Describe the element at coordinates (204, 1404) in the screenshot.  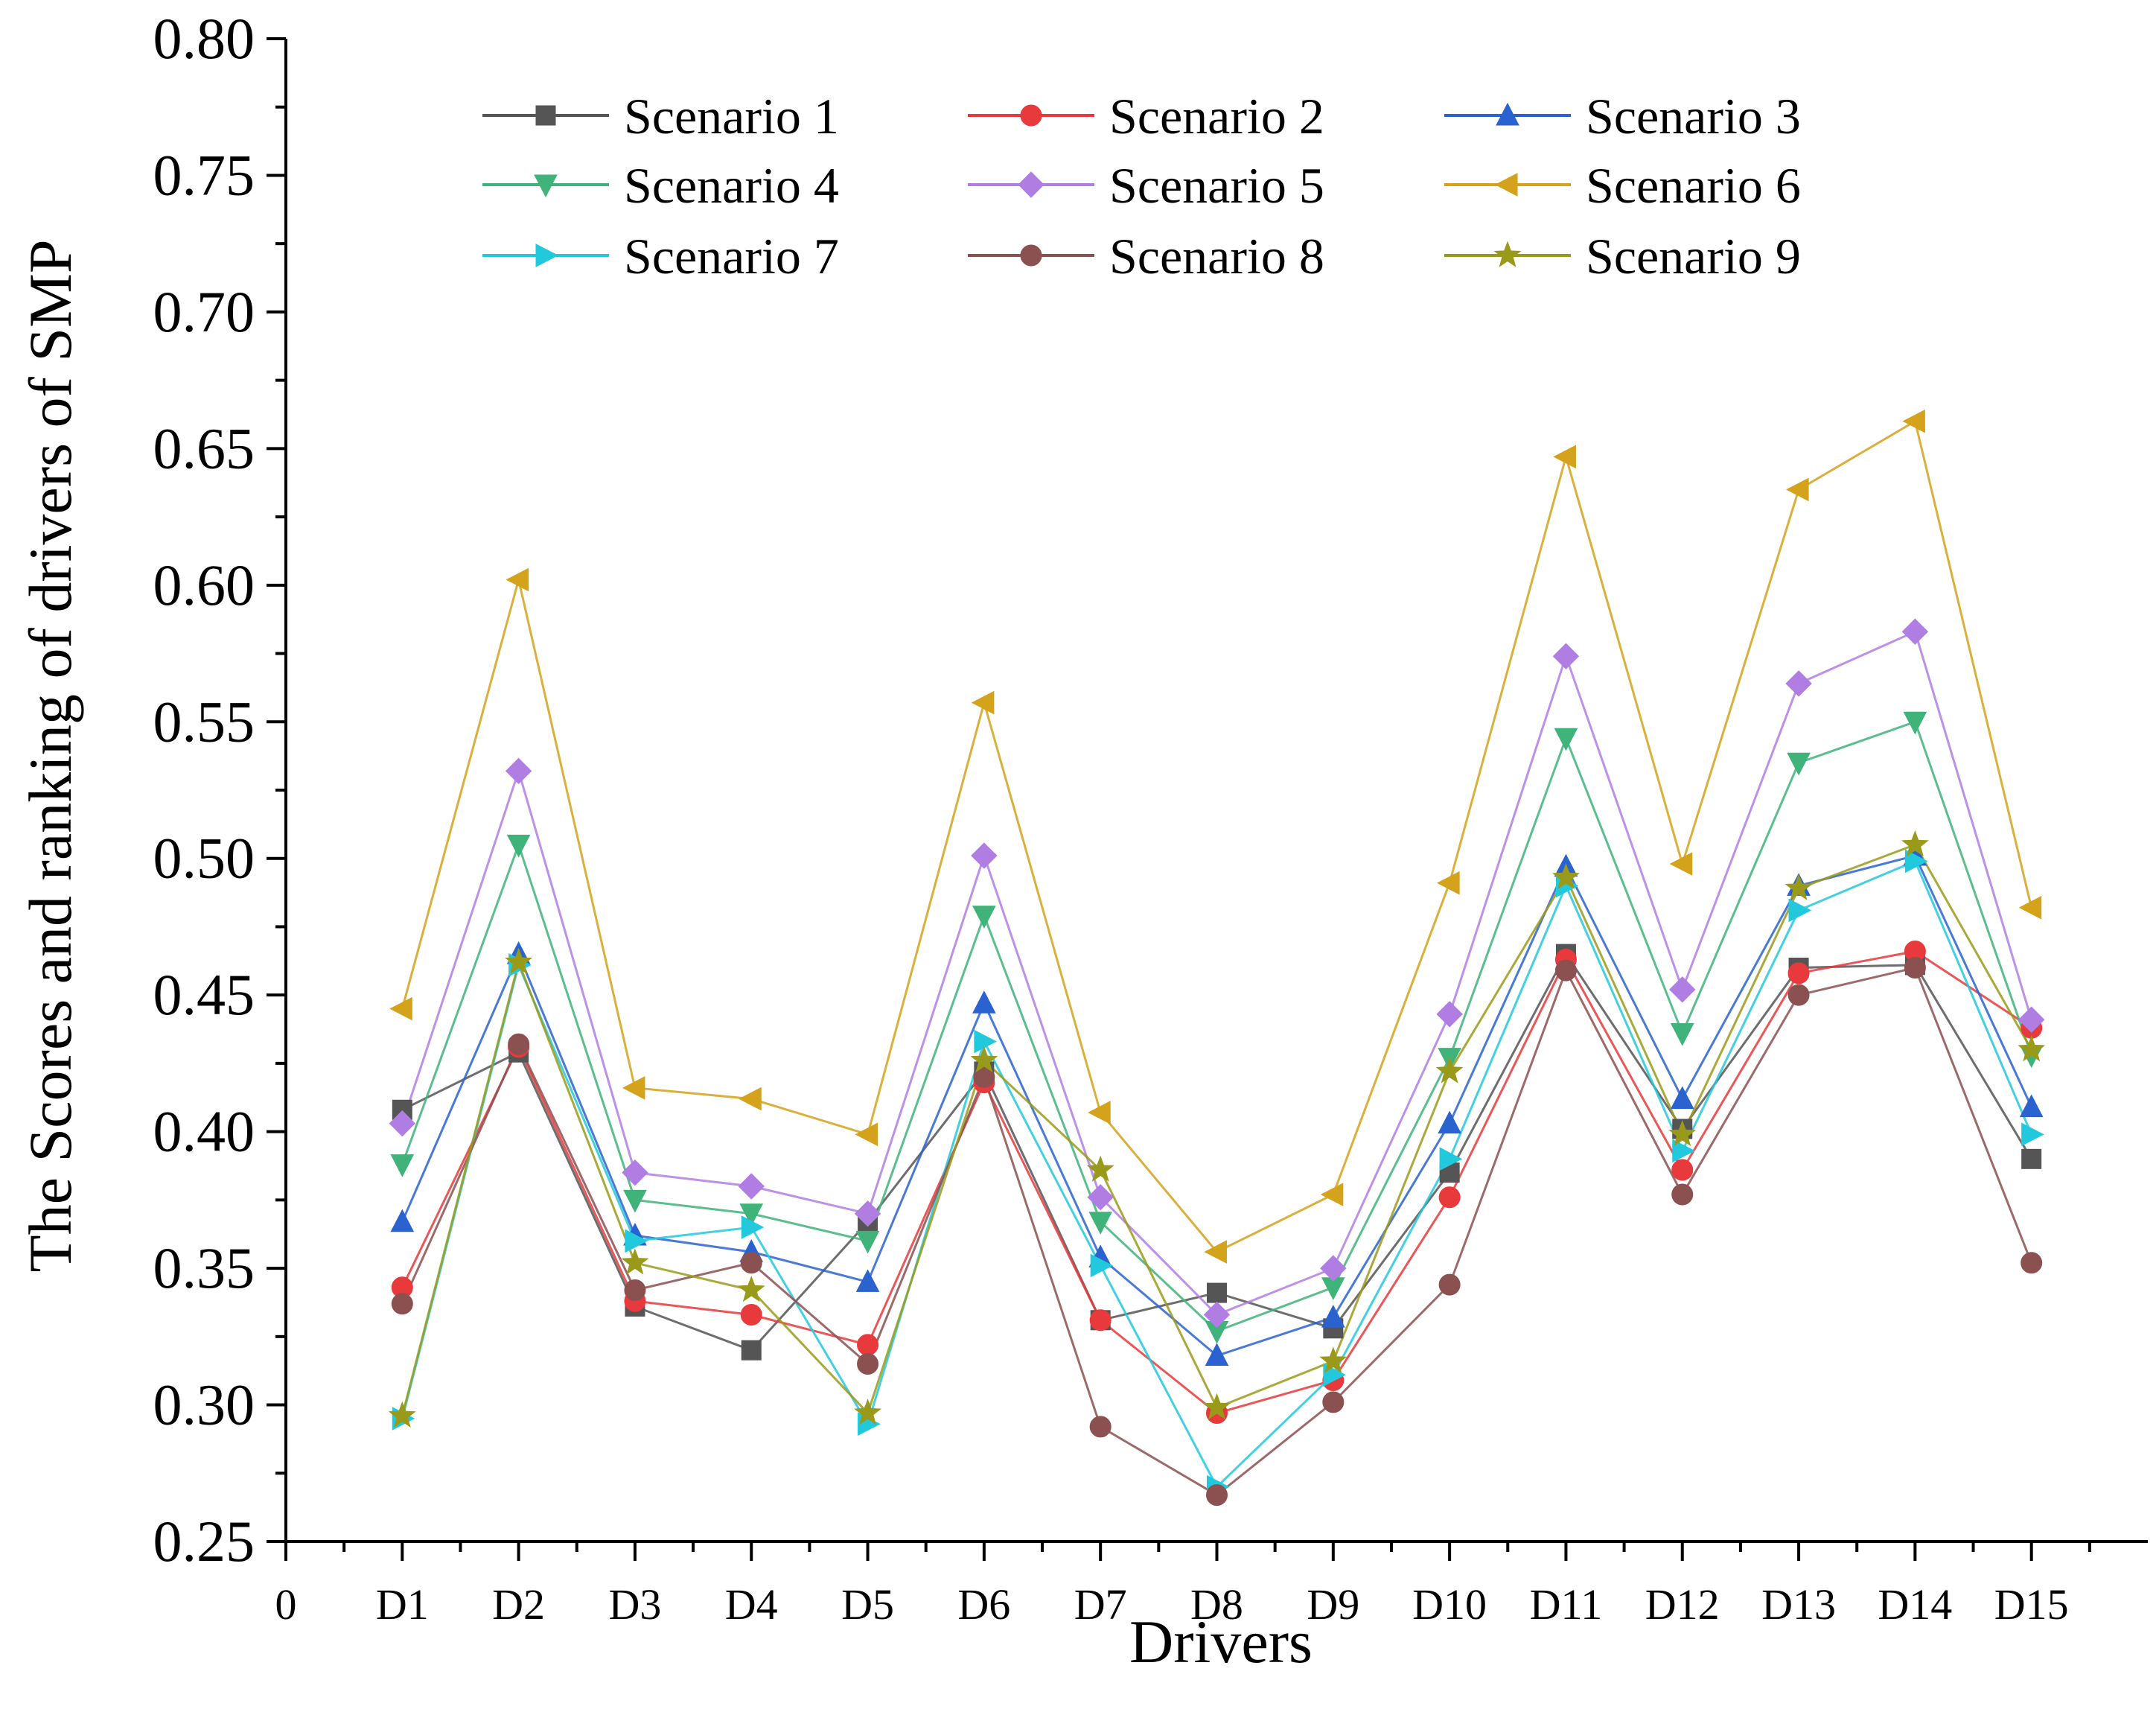
I see `y-tick-label: 0.30` at that location.